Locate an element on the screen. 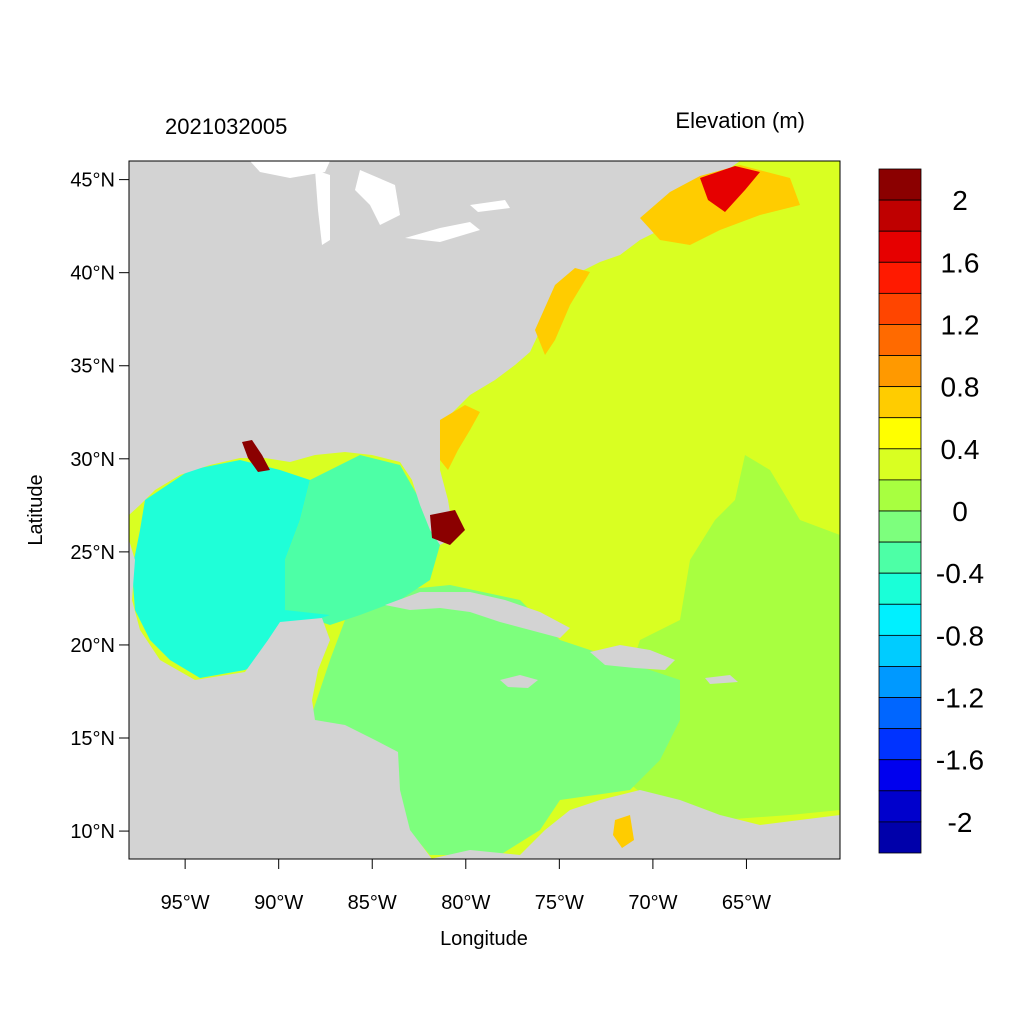  colorbar-labels: 2 1.6 1.2 0.8 0.4 0 -0.4 -0.8 -1.2 -1.6 -2 is located at coordinates (960, 511).